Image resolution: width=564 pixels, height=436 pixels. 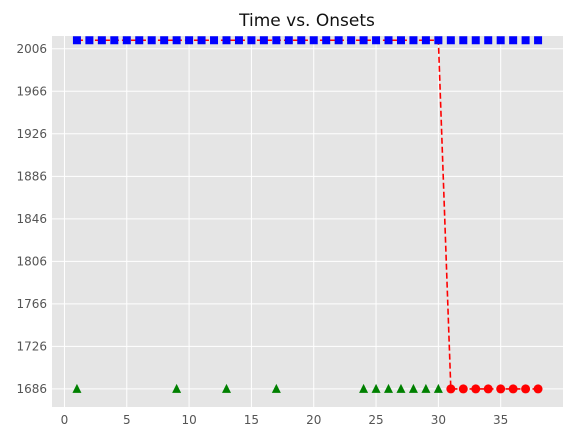 I want to click on x-tick-label: 20, so click(x=313, y=420).